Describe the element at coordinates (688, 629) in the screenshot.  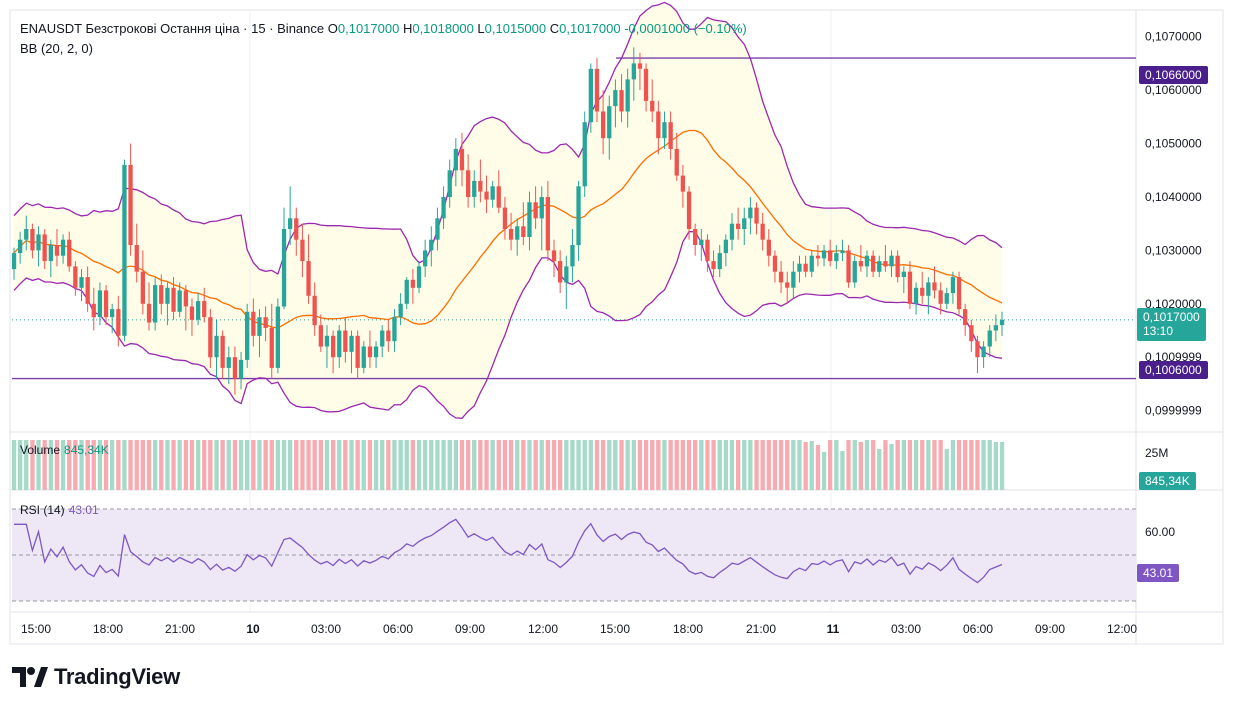
I see `time-tick-label: 18:00` at that location.